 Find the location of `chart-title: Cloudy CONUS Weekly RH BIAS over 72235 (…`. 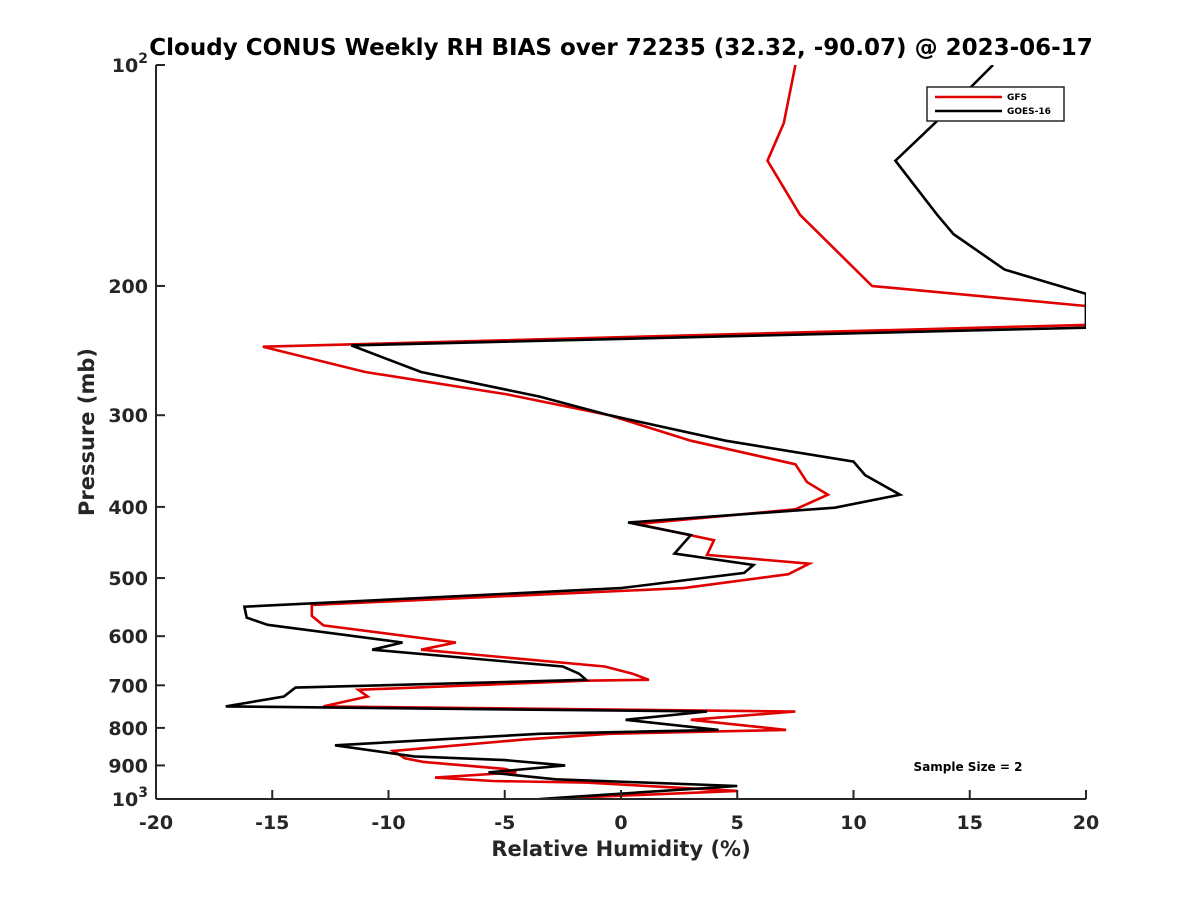

chart-title: Cloudy CONUS Weekly RH BIAS over 72235 (… is located at coordinates (620, 48).